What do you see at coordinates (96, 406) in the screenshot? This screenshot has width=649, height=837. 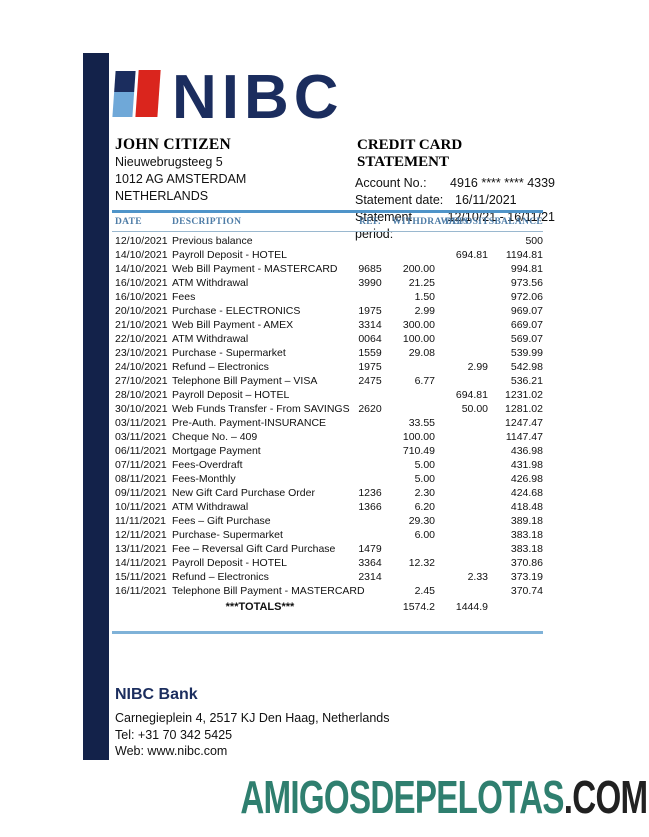 I see `left-accent-bar` at bounding box center [96, 406].